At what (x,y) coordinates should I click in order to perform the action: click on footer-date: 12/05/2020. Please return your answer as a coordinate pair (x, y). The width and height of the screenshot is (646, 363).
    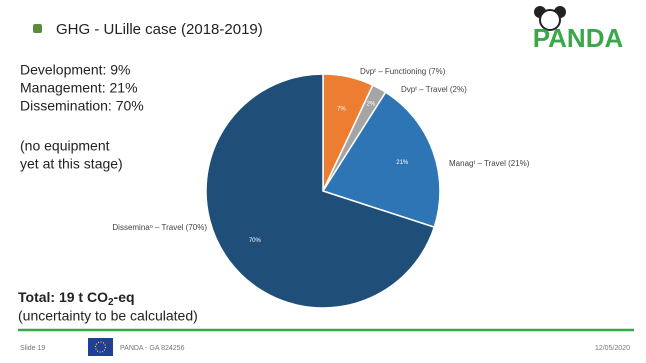
    Looking at the image, I should click on (612, 348).